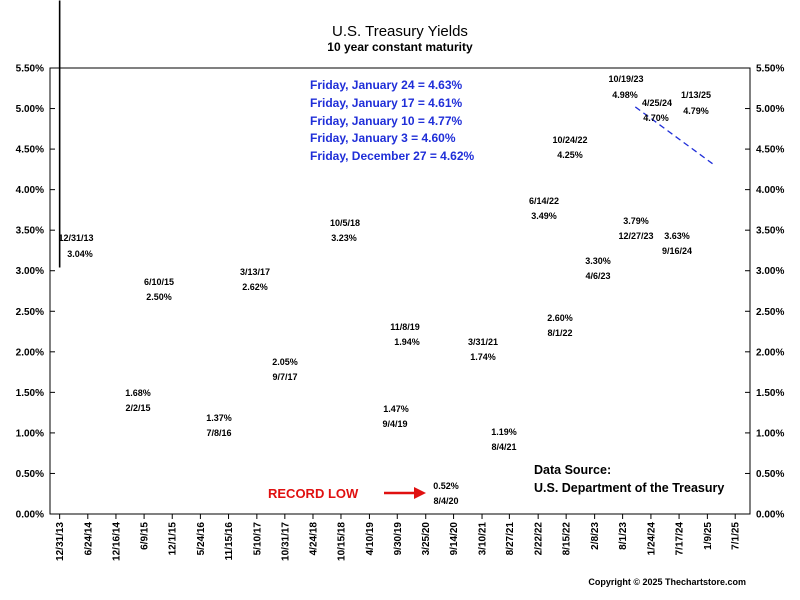 This screenshot has width=800, height=600. Describe the element at coordinates (219, 425) in the screenshot. I see `annotation: 1.37% 7/8/16` at that location.